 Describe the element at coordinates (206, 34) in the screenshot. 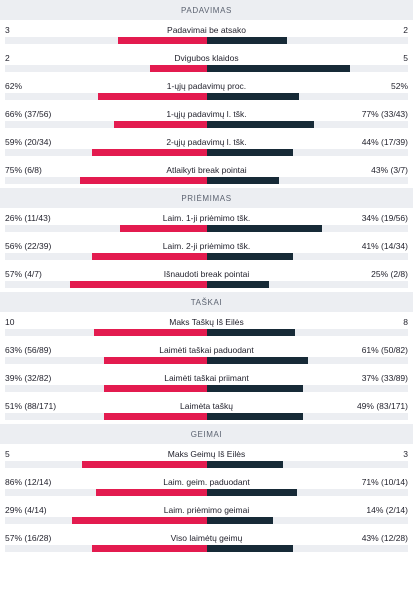

I see `stat-row: 3 Padavimai be atsako 2` at that location.